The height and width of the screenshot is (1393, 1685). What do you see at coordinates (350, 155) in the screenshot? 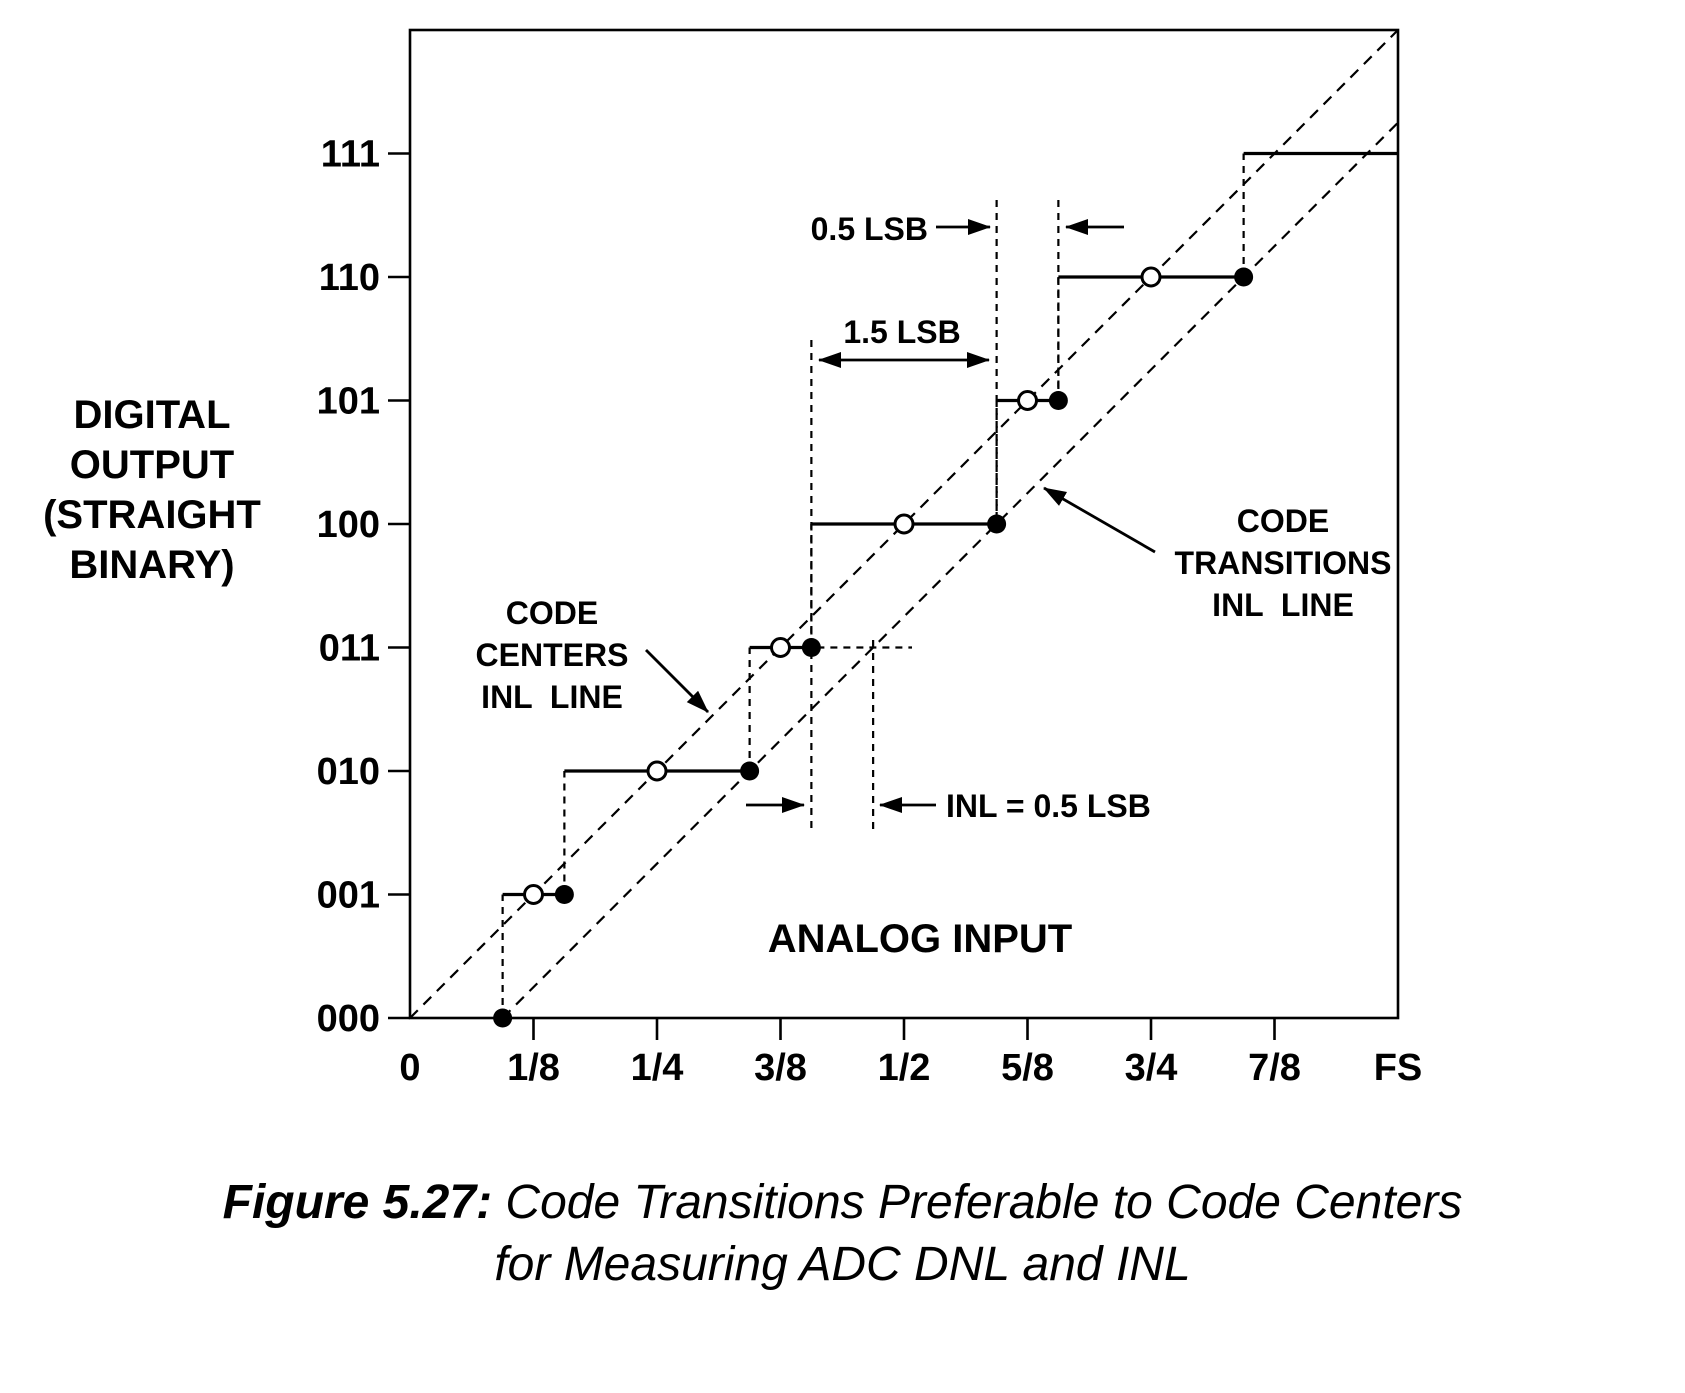
I see `y-tick-label-7: 111` at bounding box center [350, 155].